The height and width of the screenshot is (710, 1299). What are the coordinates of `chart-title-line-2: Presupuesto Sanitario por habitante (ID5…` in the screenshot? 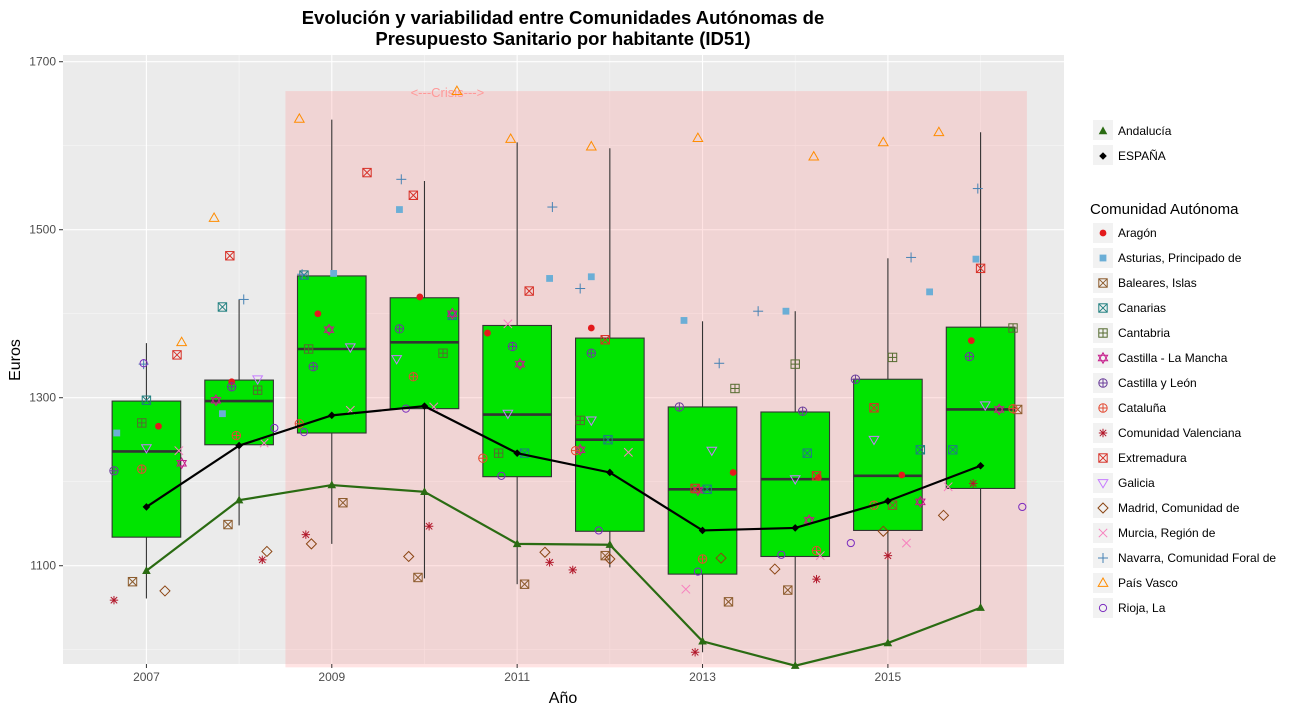 It's located at (562, 38).